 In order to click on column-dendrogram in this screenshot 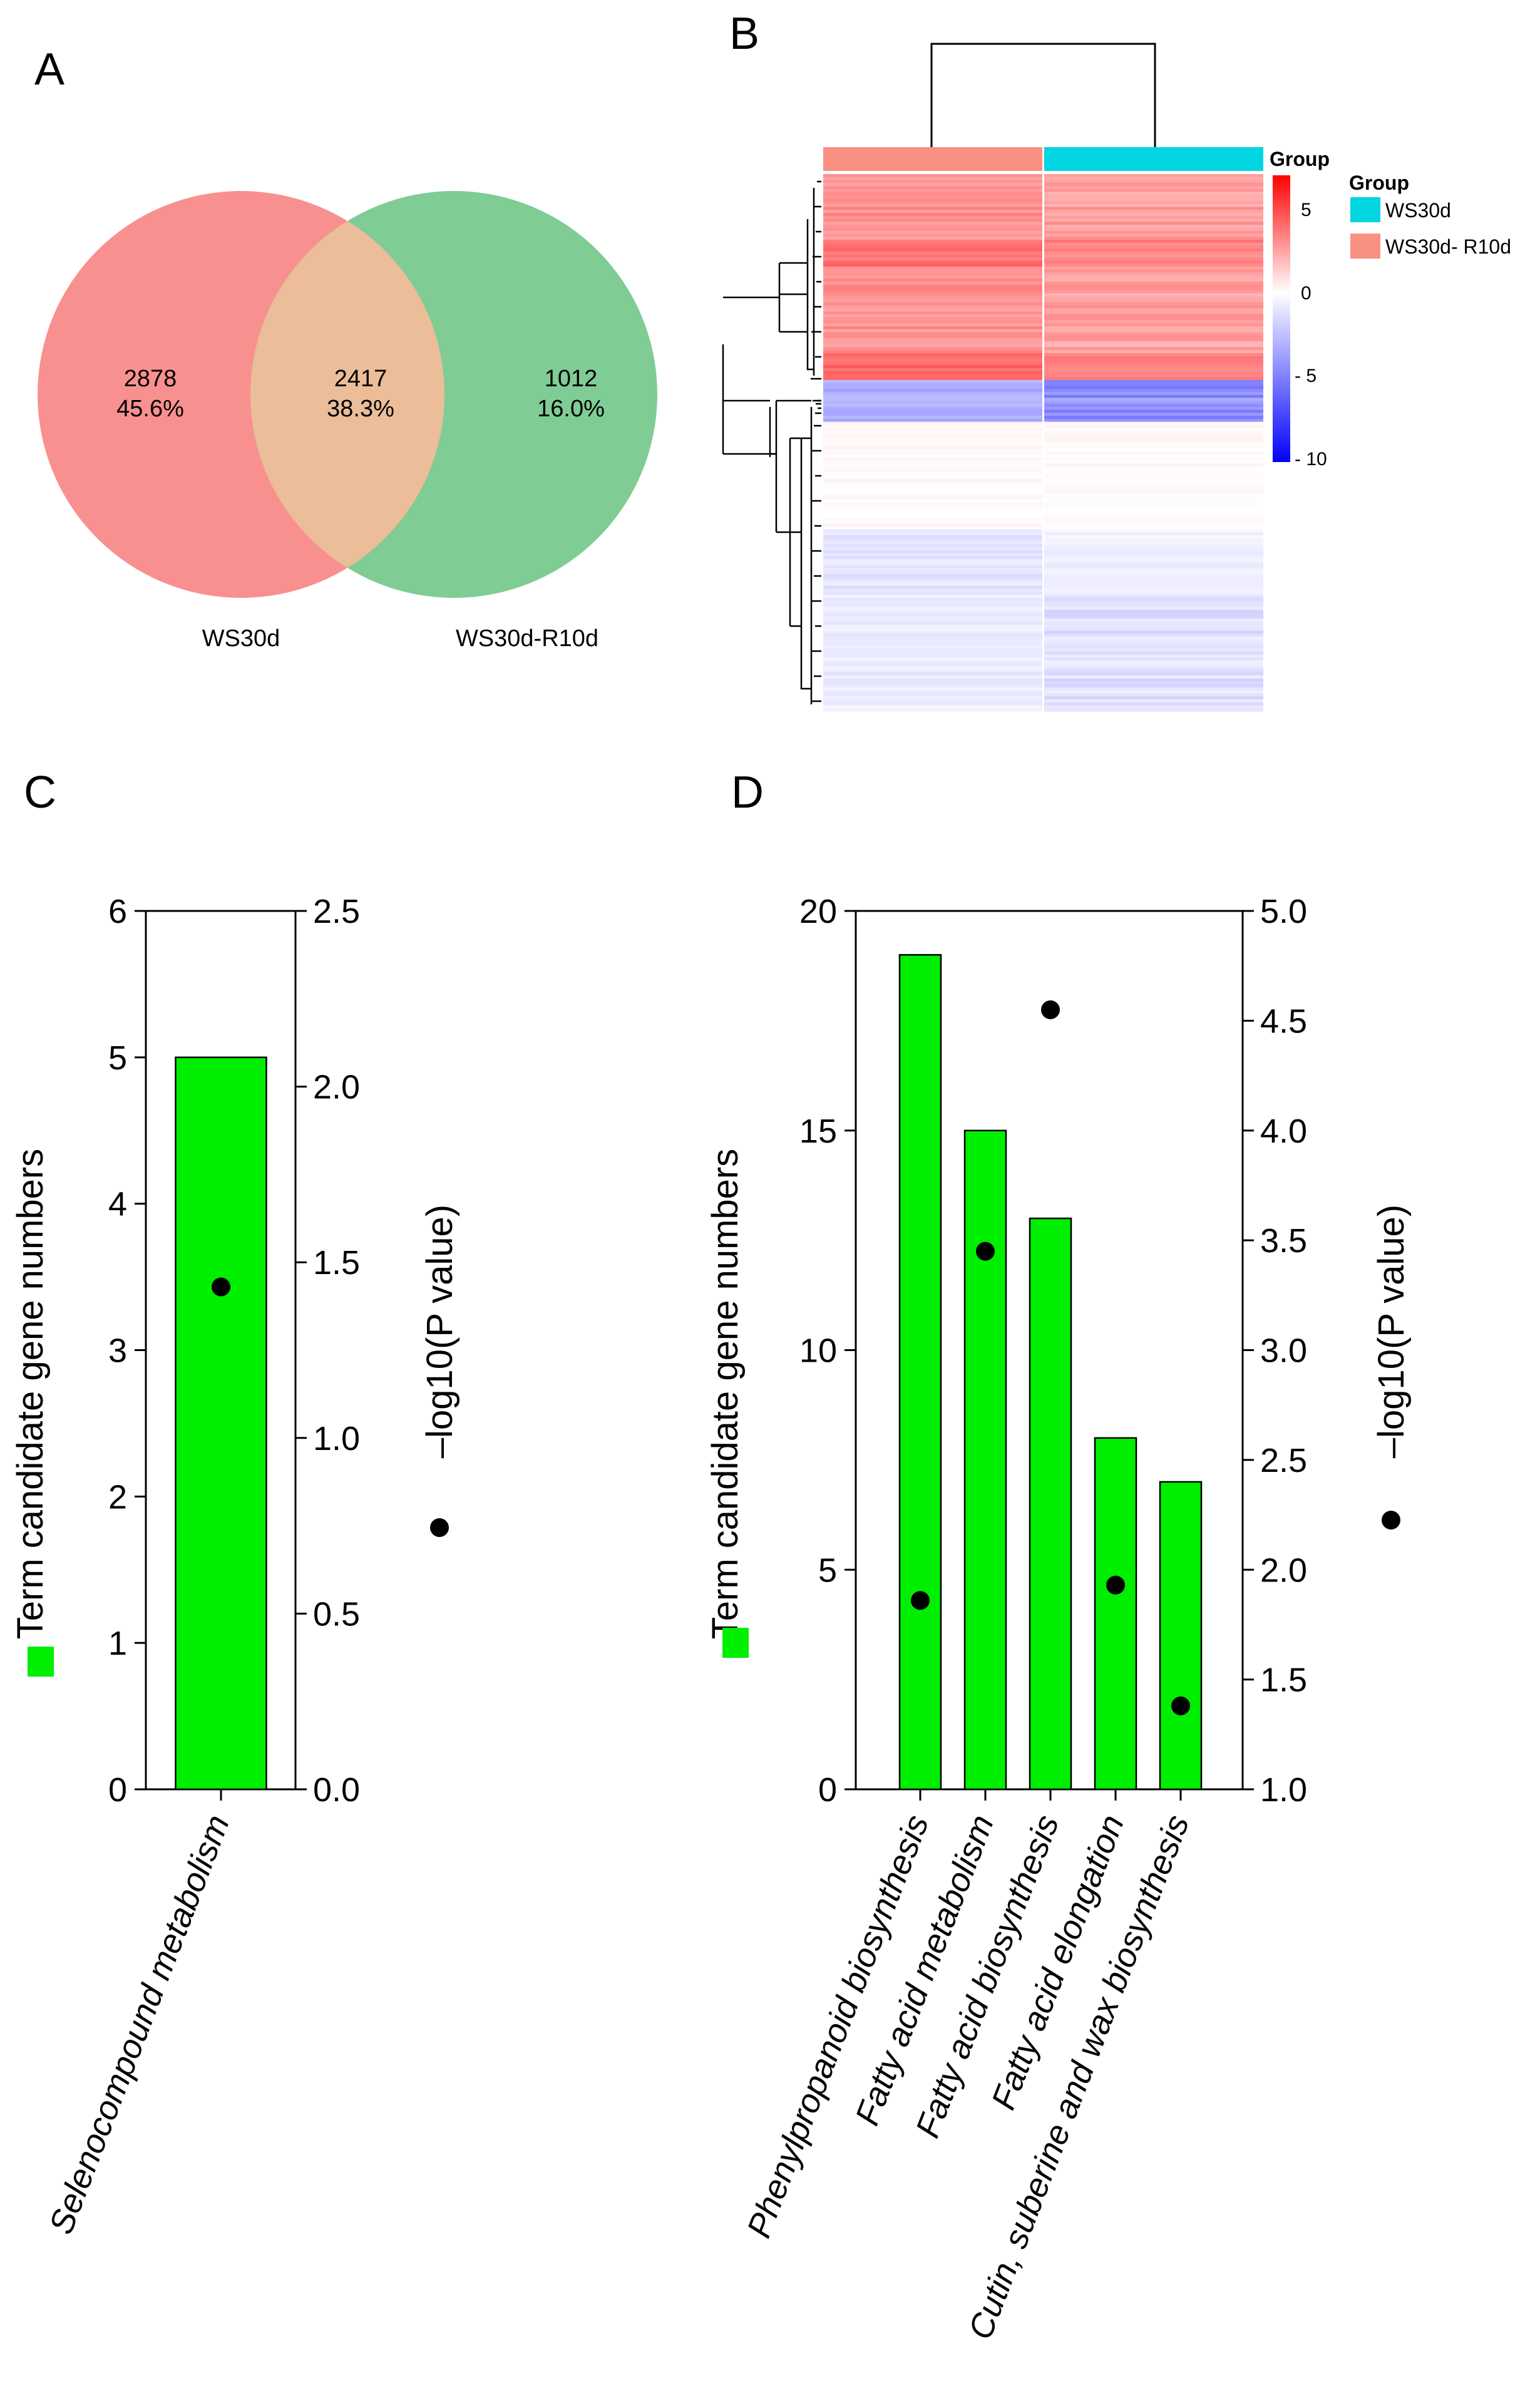, I will do `click(1043, 95)`.